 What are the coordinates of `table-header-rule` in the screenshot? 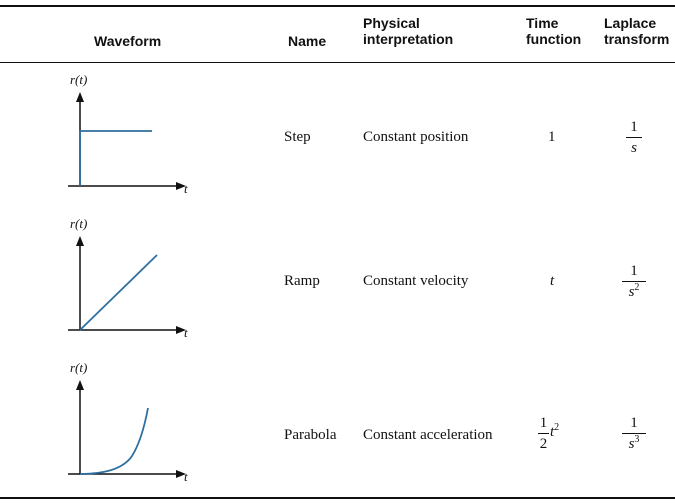 It's located at (337, 62).